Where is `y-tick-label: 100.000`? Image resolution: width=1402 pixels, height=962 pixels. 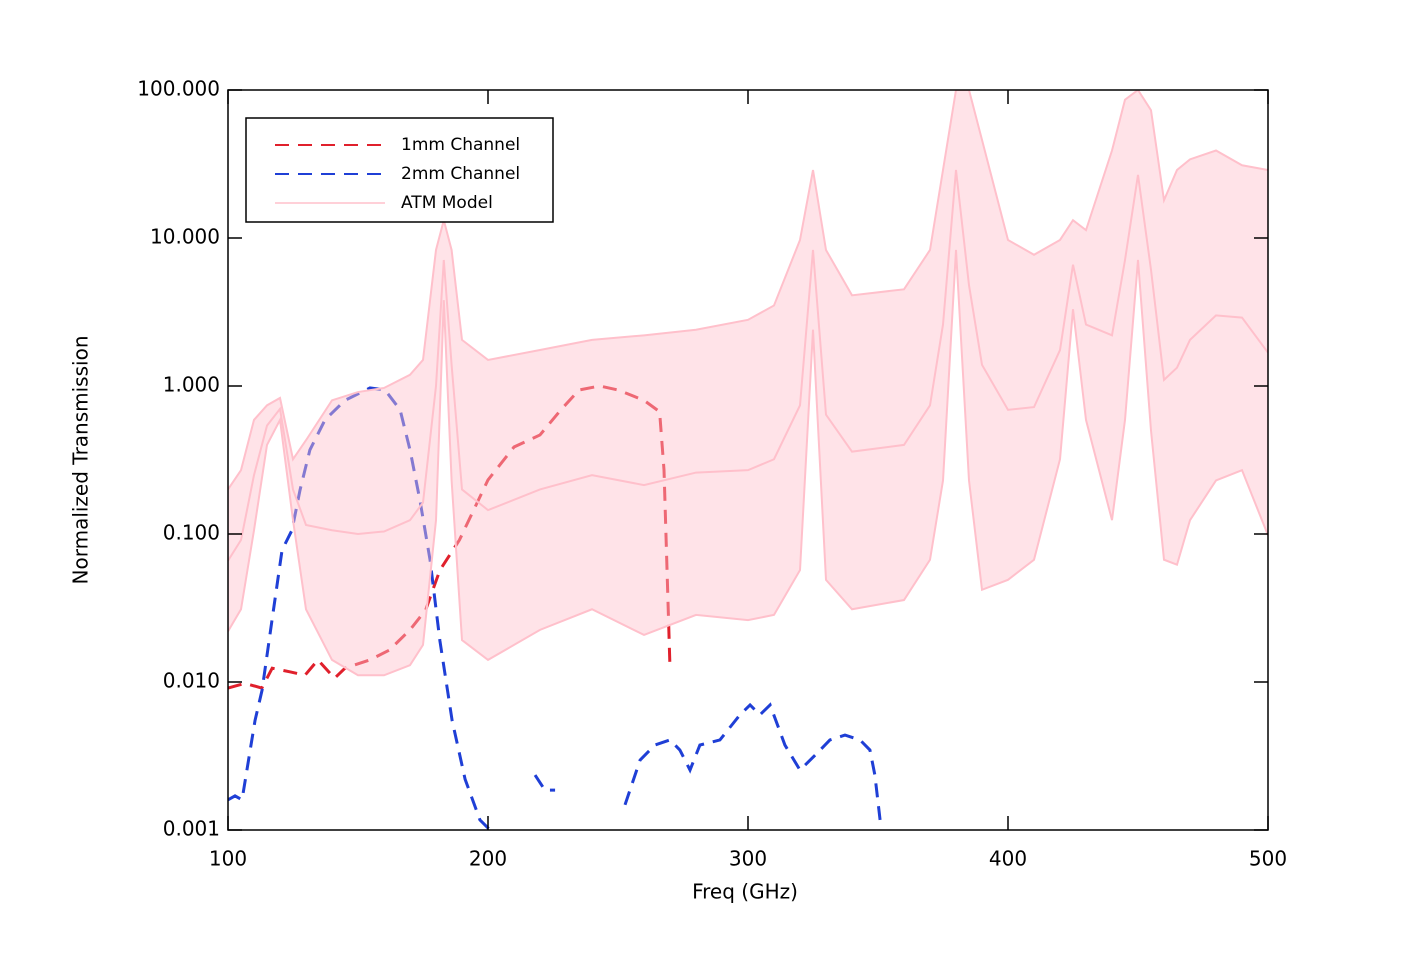 y-tick-label: 100.000 is located at coordinates (178, 89).